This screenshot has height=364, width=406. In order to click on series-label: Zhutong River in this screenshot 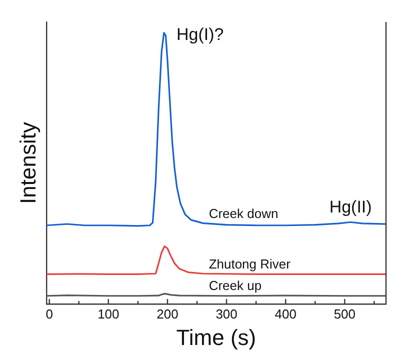, I will do `click(250, 264)`.